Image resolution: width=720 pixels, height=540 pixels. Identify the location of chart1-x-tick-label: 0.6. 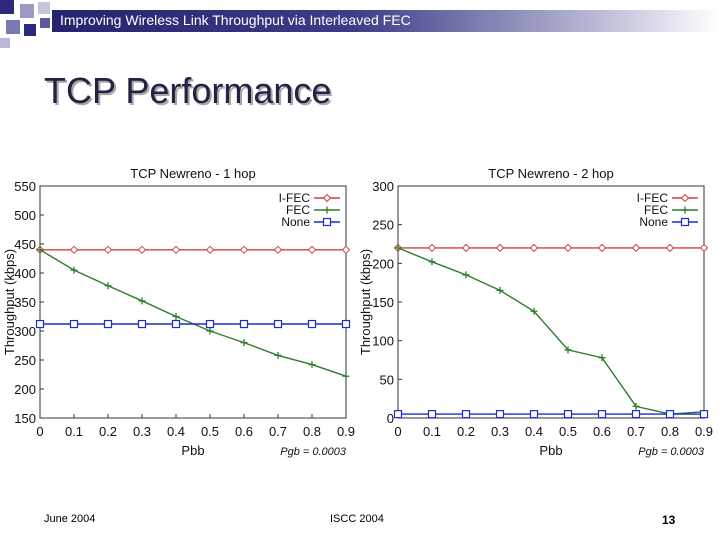
(244, 431).